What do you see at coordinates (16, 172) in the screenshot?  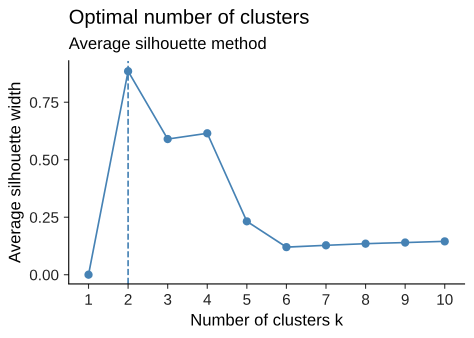 I see `y-axis-title: Average silhouette width` at bounding box center [16, 172].